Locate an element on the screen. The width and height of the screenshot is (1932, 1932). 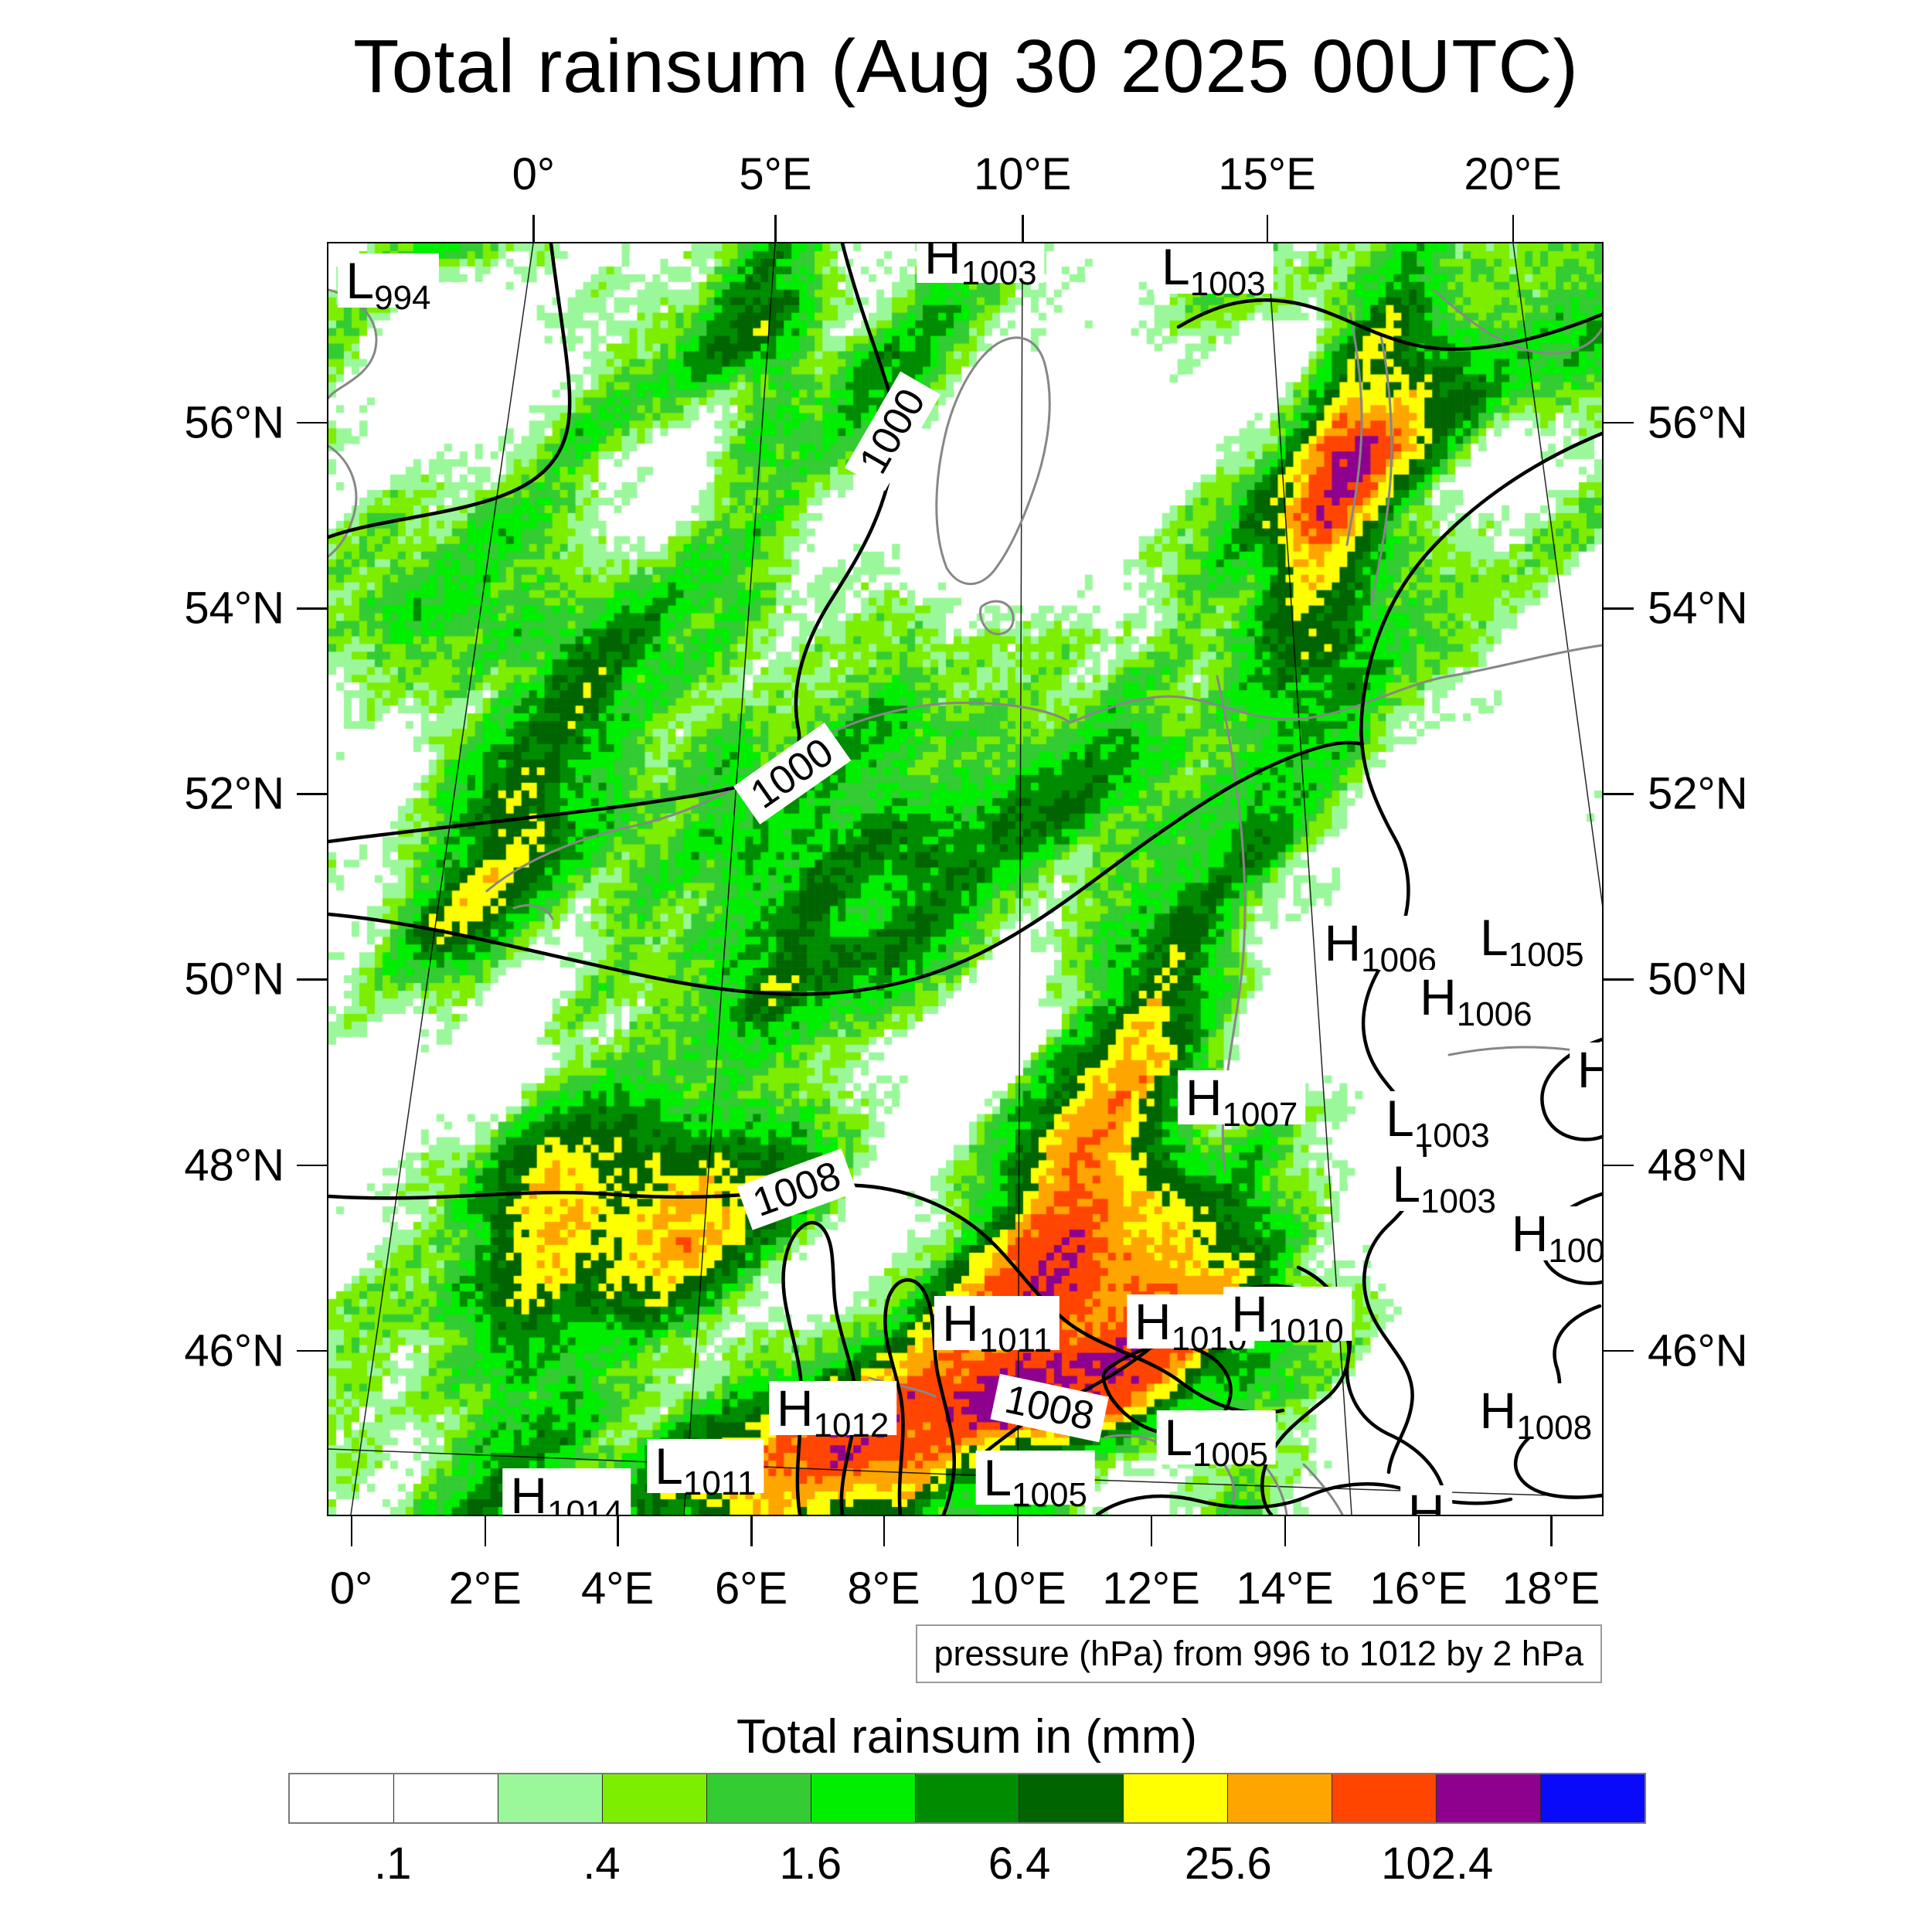
top-axis-label: 15°E is located at coordinates (1267, 174).